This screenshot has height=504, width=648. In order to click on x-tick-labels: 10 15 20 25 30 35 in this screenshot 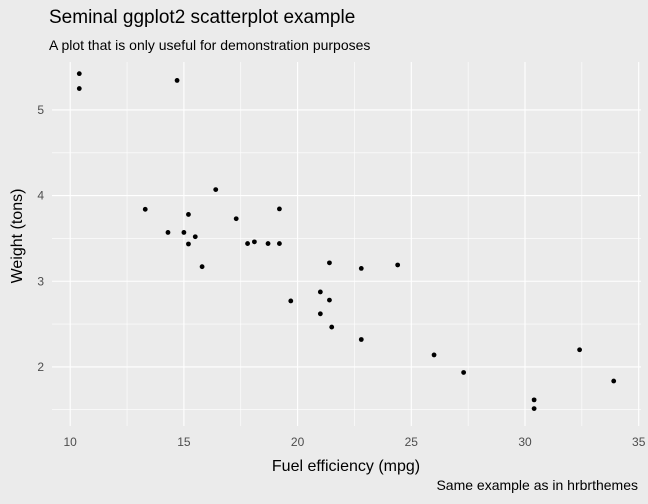, I will do `click(355, 442)`.